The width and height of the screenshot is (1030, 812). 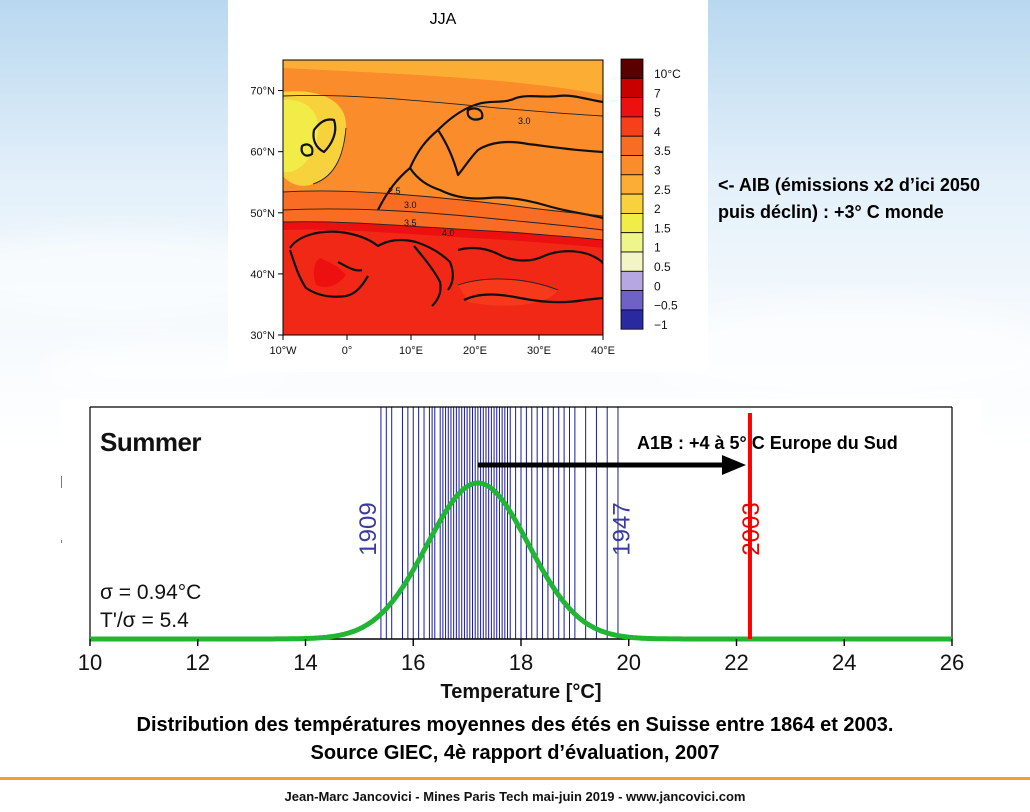 What do you see at coordinates (662, 190) in the screenshot?
I see `colorbar-label: 2.5` at bounding box center [662, 190].